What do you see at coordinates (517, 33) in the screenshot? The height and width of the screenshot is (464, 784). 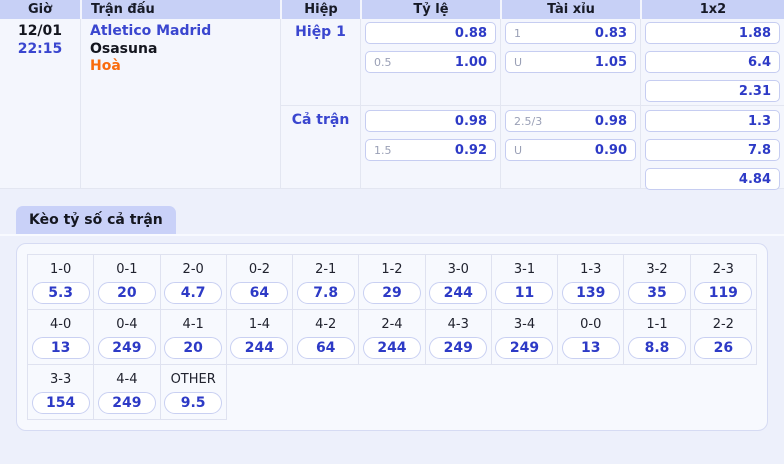 I see `over-under-line: 1` at bounding box center [517, 33].